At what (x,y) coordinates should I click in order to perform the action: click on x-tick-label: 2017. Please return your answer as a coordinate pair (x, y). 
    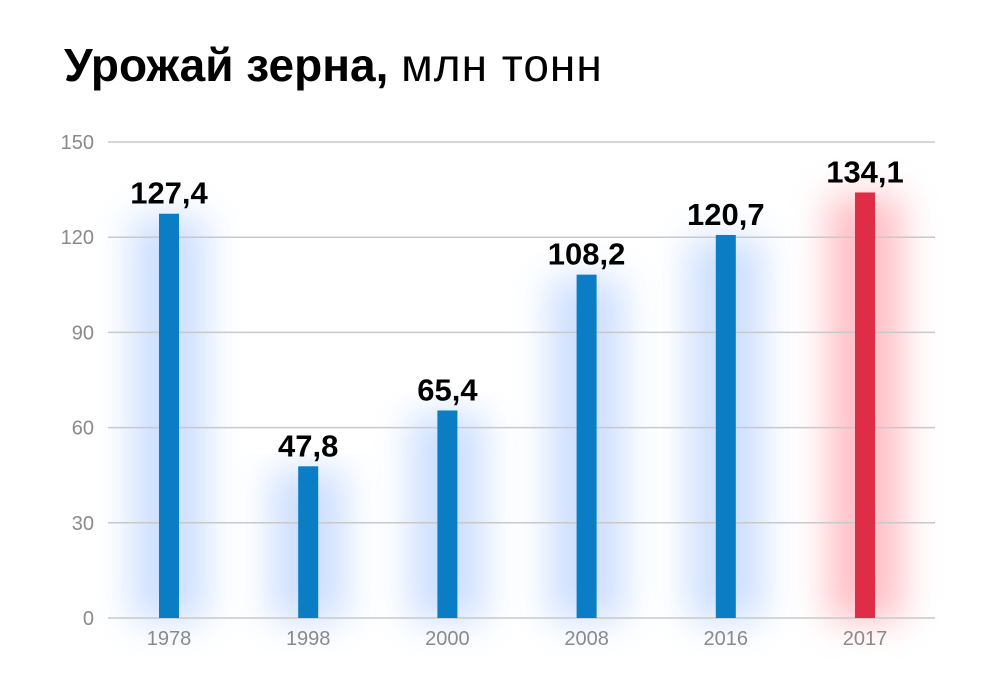
    Looking at the image, I should click on (865, 639).